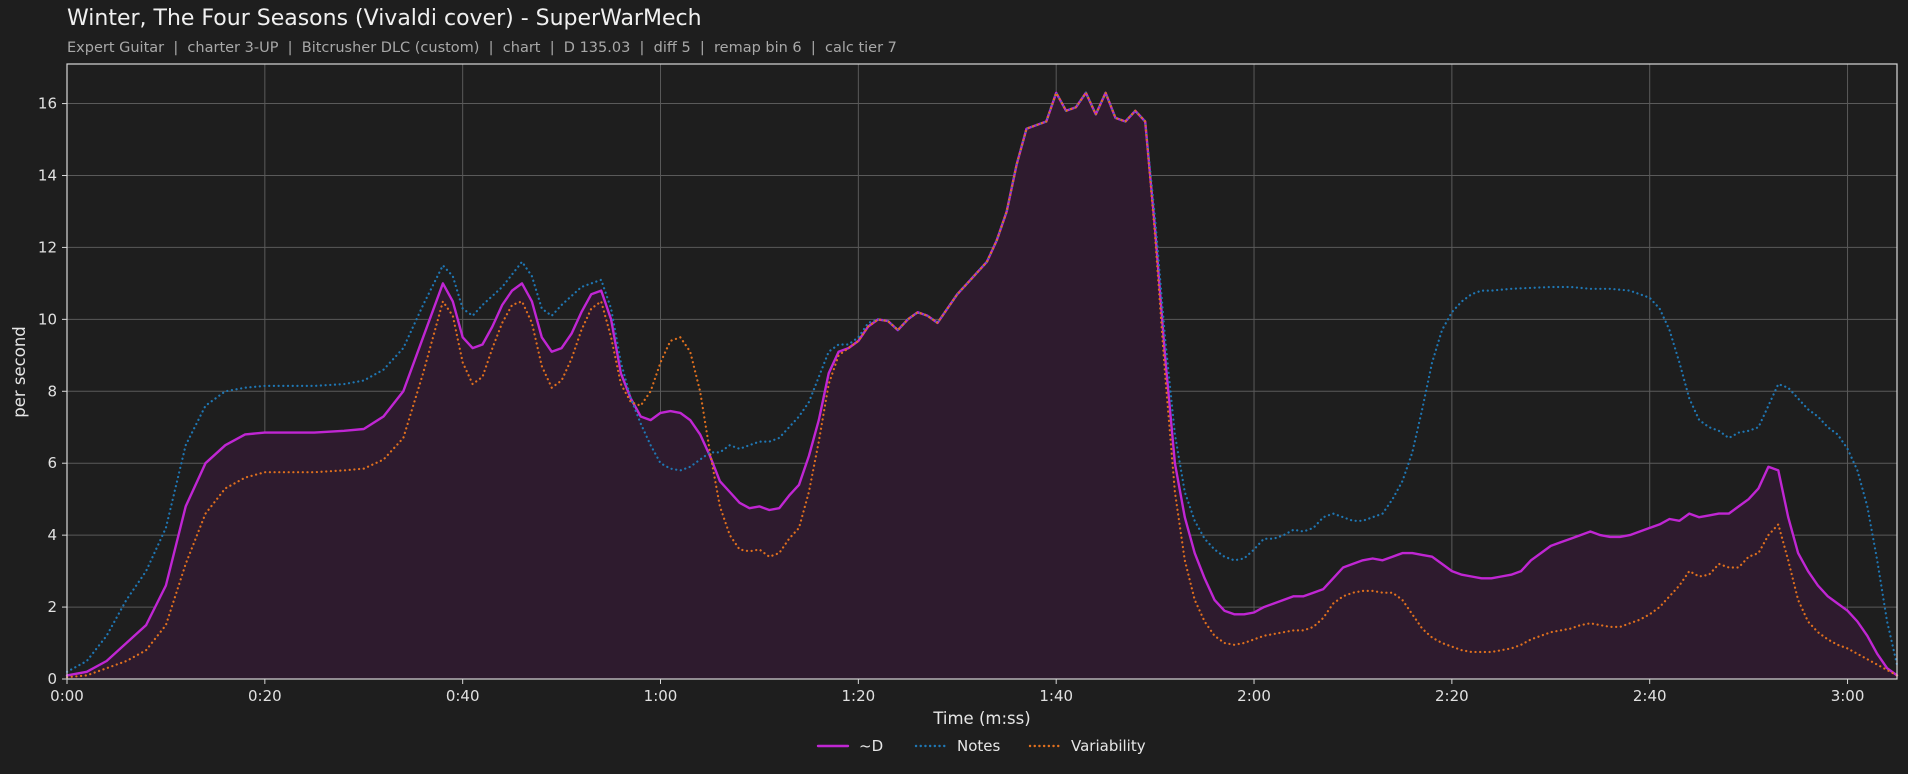  What do you see at coordinates (1056, 696) in the screenshot?
I see `x-tick-label: 1:40` at bounding box center [1056, 696].